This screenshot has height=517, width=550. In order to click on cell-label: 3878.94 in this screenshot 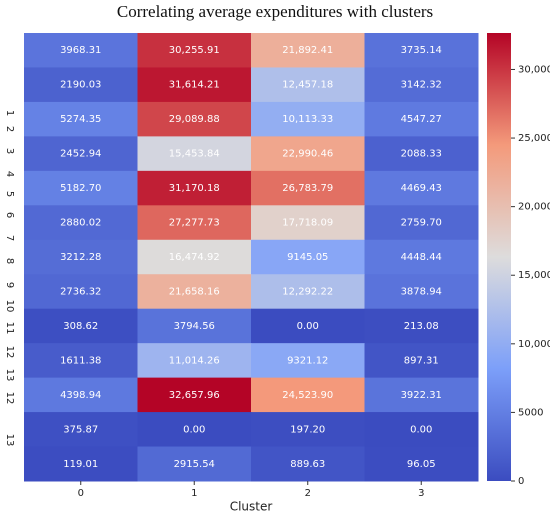, I will do `click(421, 291)`.